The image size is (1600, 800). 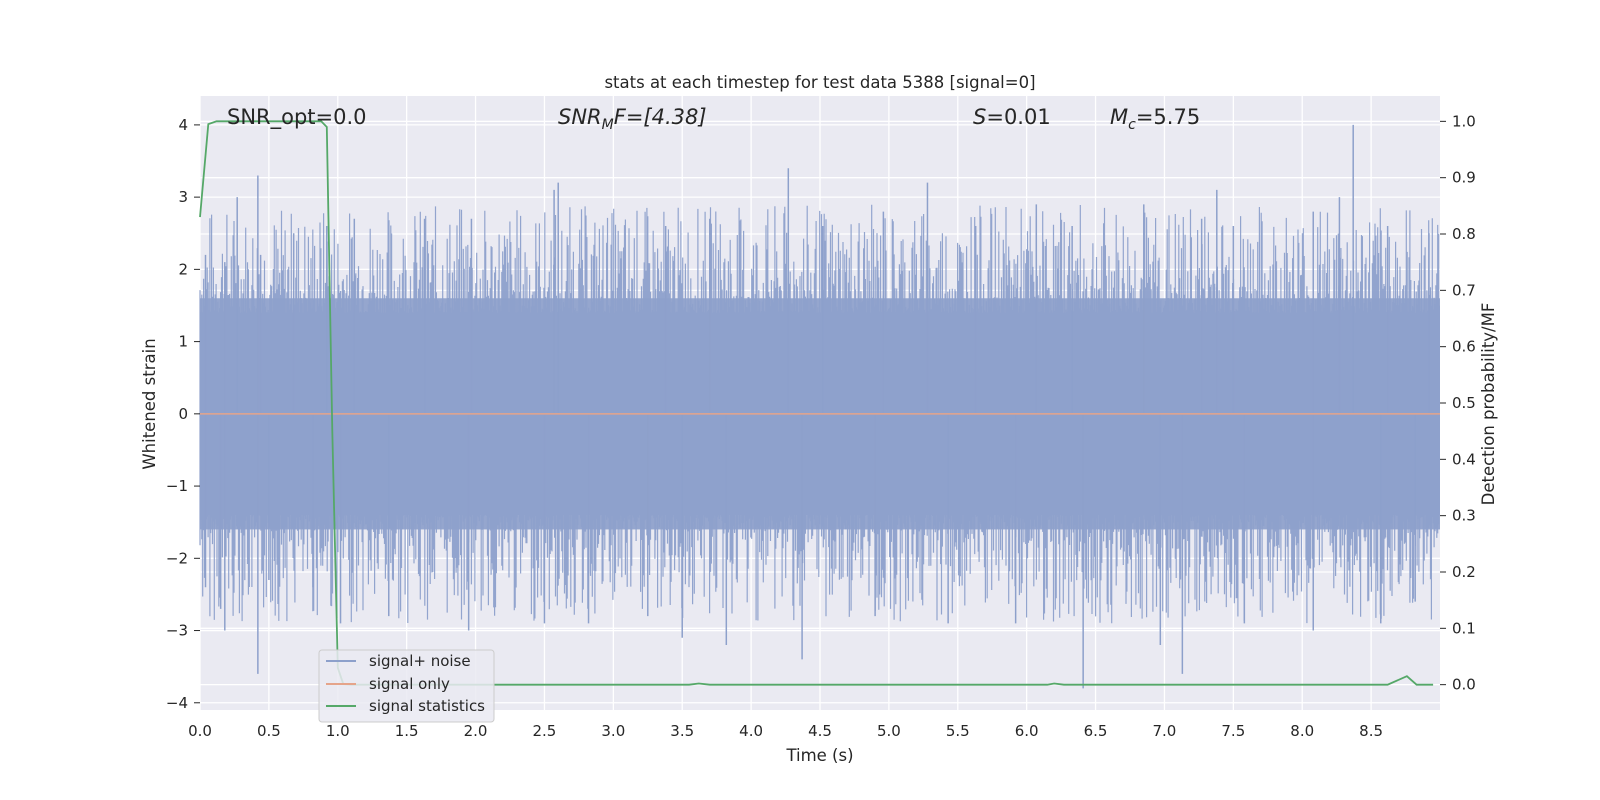 I want to click on x-tick-label: 6.0, so click(x=1027, y=731).